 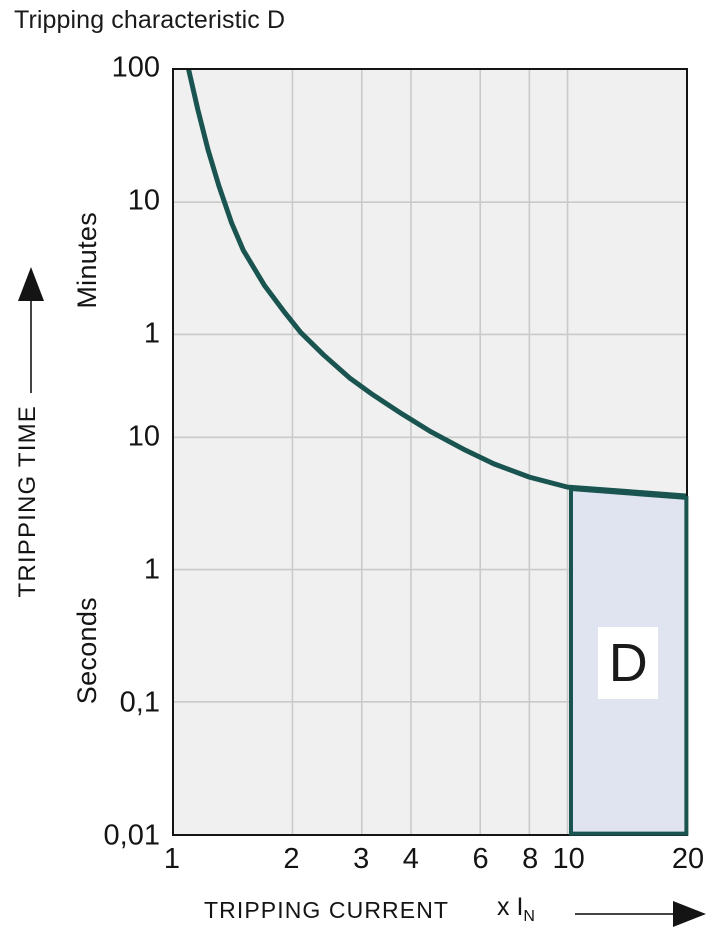 I want to click on up-arrow-icon, so click(x=31, y=330).